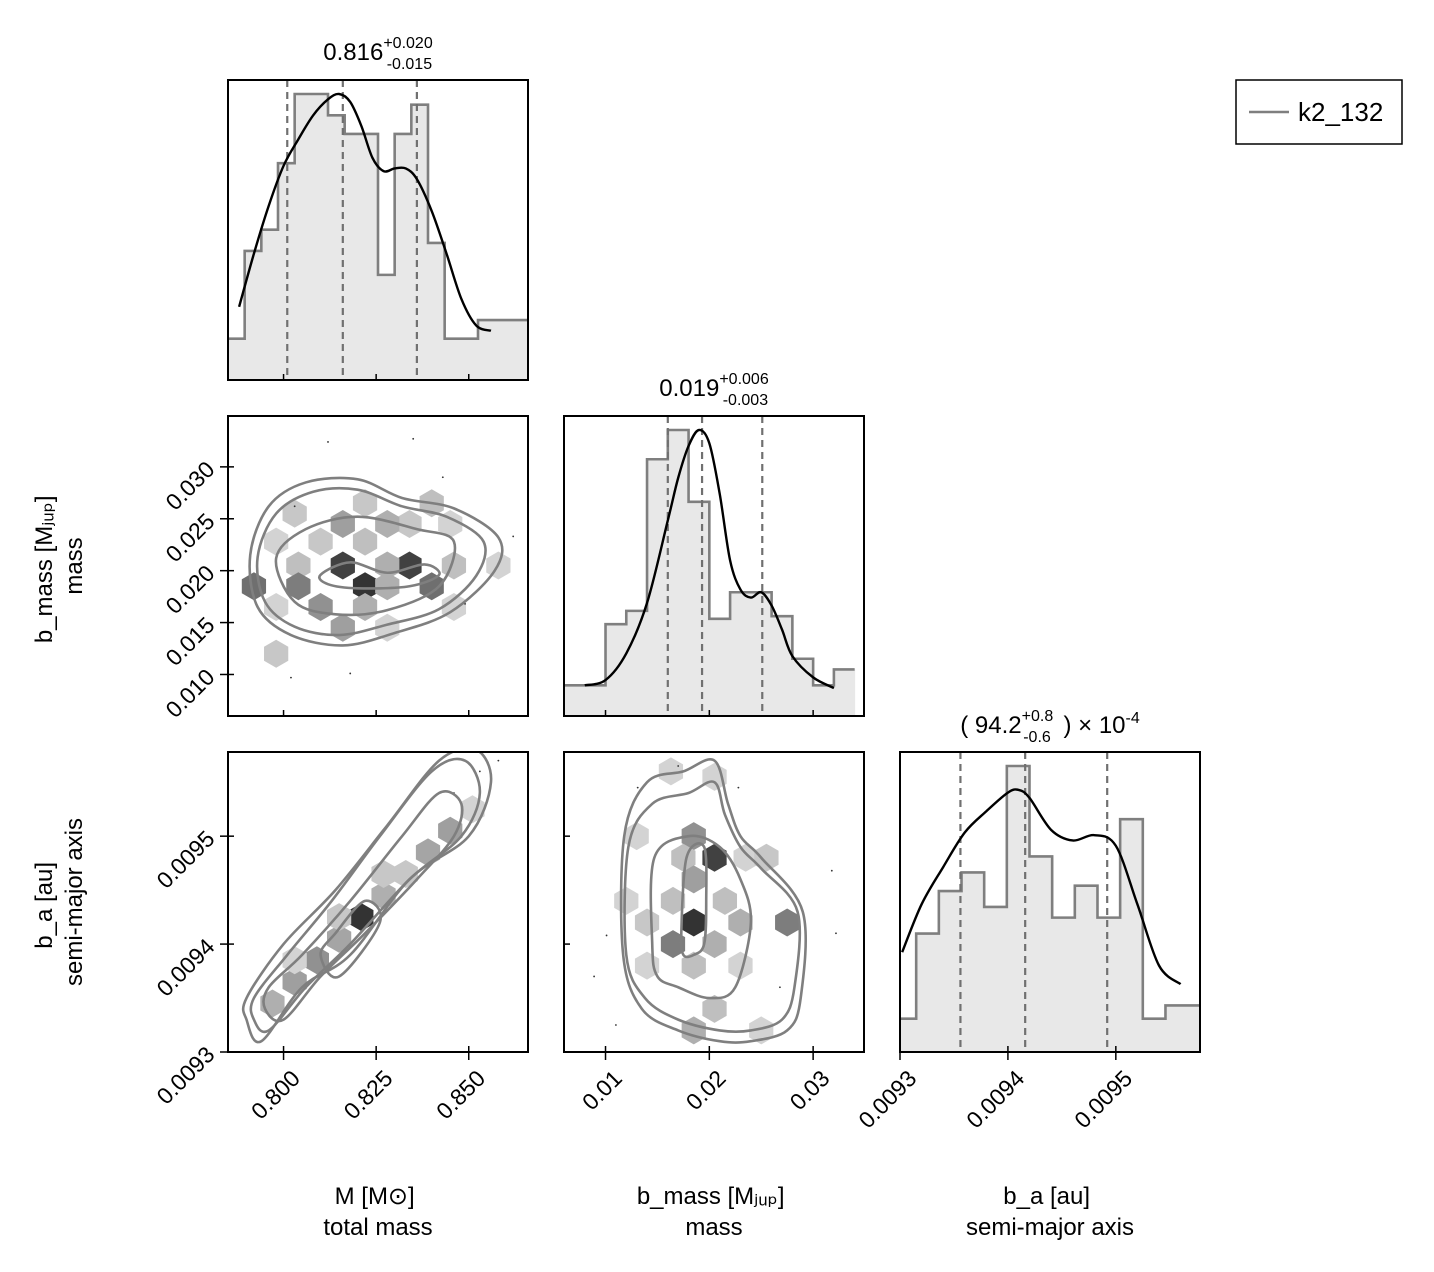 Image resolution: width=1434 pixels, height=1272 pixels. Describe the element at coordinates (59, 566) in the screenshot. I see `ylabel-b-mass: b_mass [Mⱼᵤₚ] mass` at that location.